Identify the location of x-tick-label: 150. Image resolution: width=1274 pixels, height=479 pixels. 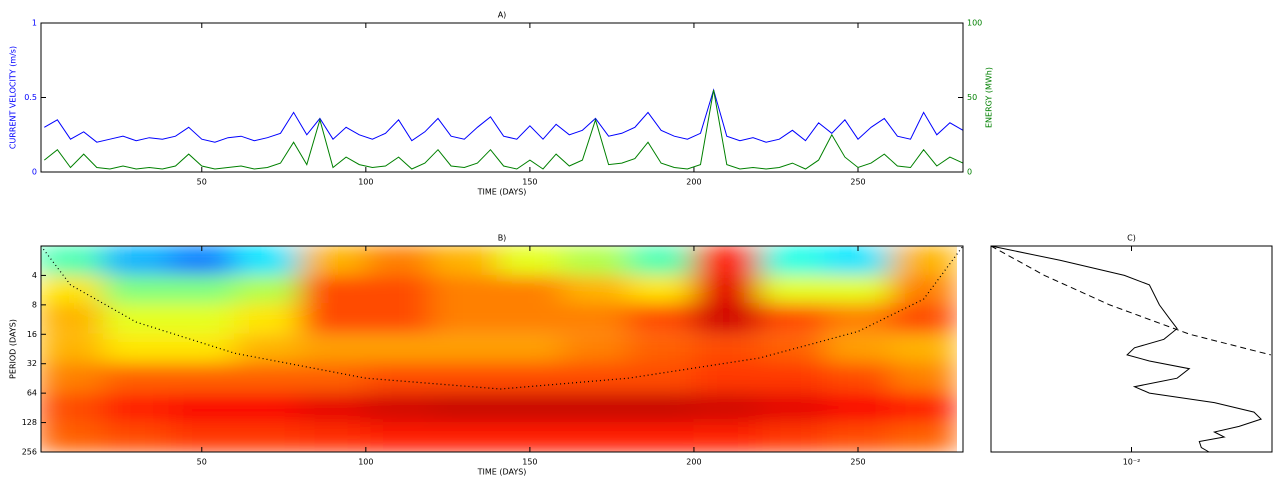
(529, 462).